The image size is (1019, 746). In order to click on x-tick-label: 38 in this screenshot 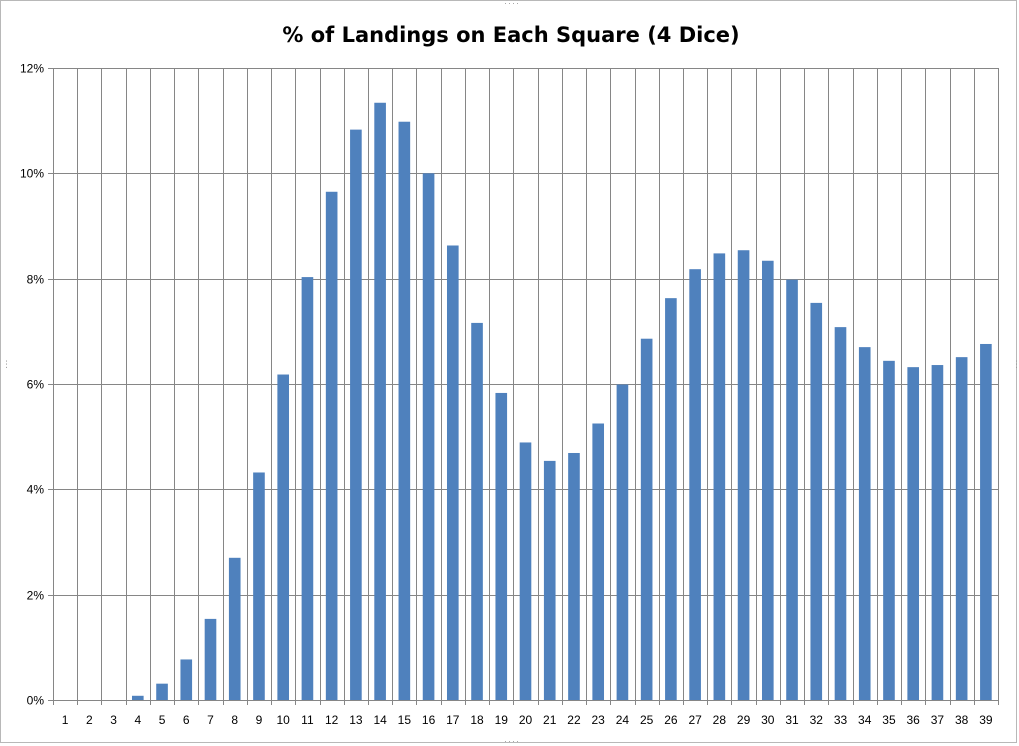, I will do `click(962, 720)`.